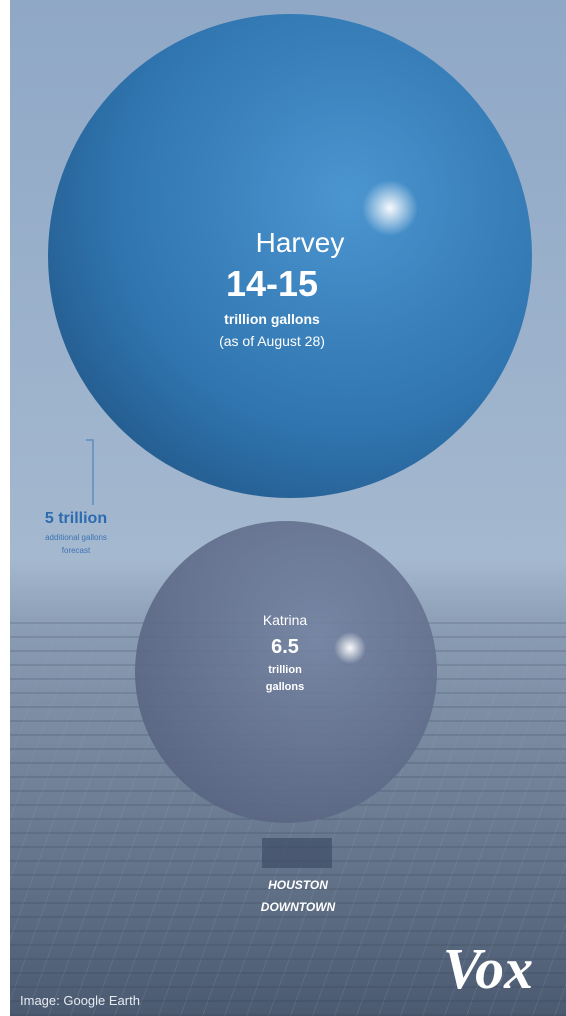 The height and width of the screenshot is (1016, 566). Describe the element at coordinates (285, 620) in the screenshot. I see `katrina-name: Katrina` at that location.